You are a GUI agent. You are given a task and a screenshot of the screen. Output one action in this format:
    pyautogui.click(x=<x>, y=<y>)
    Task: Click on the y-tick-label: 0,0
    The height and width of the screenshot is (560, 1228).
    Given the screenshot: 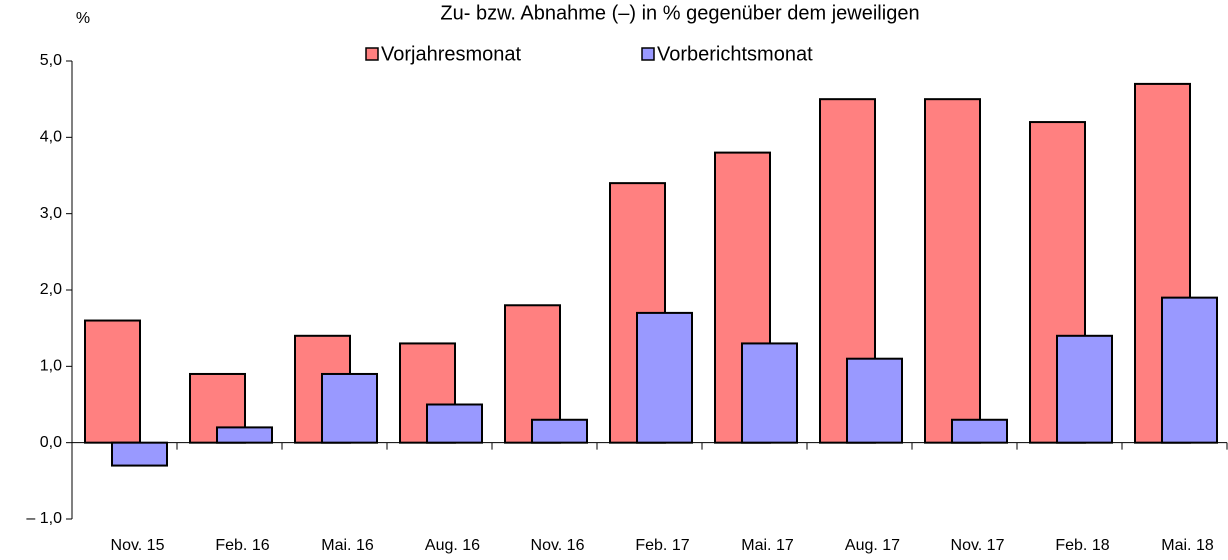 What is the action you would take?
    pyautogui.click(x=51, y=442)
    